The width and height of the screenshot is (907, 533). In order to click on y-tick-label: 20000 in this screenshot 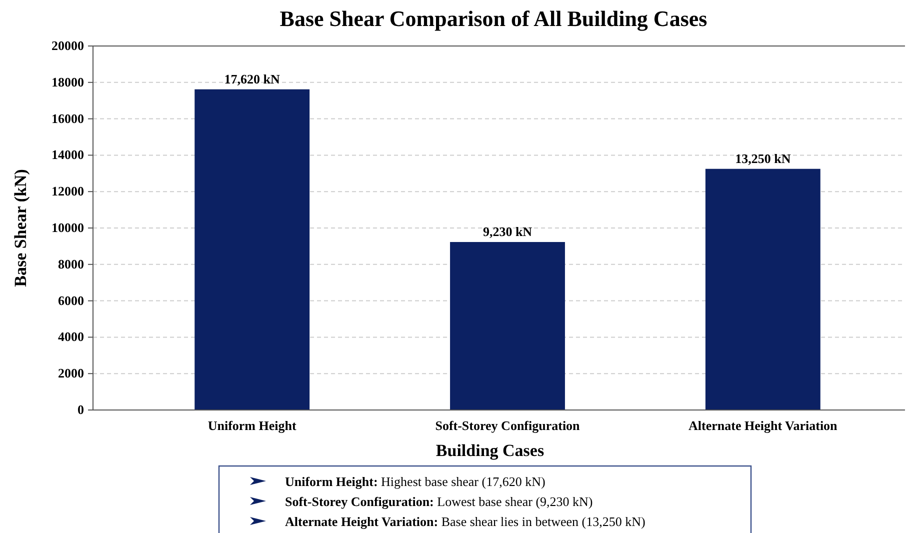, I will do `click(68, 45)`.